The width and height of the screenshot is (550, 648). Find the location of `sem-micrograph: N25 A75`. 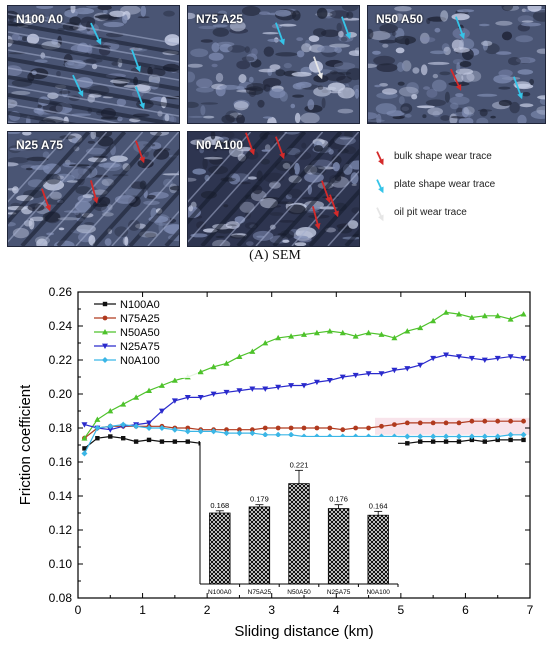

sem-micrograph: N25 A75 is located at coordinates (93, 189).